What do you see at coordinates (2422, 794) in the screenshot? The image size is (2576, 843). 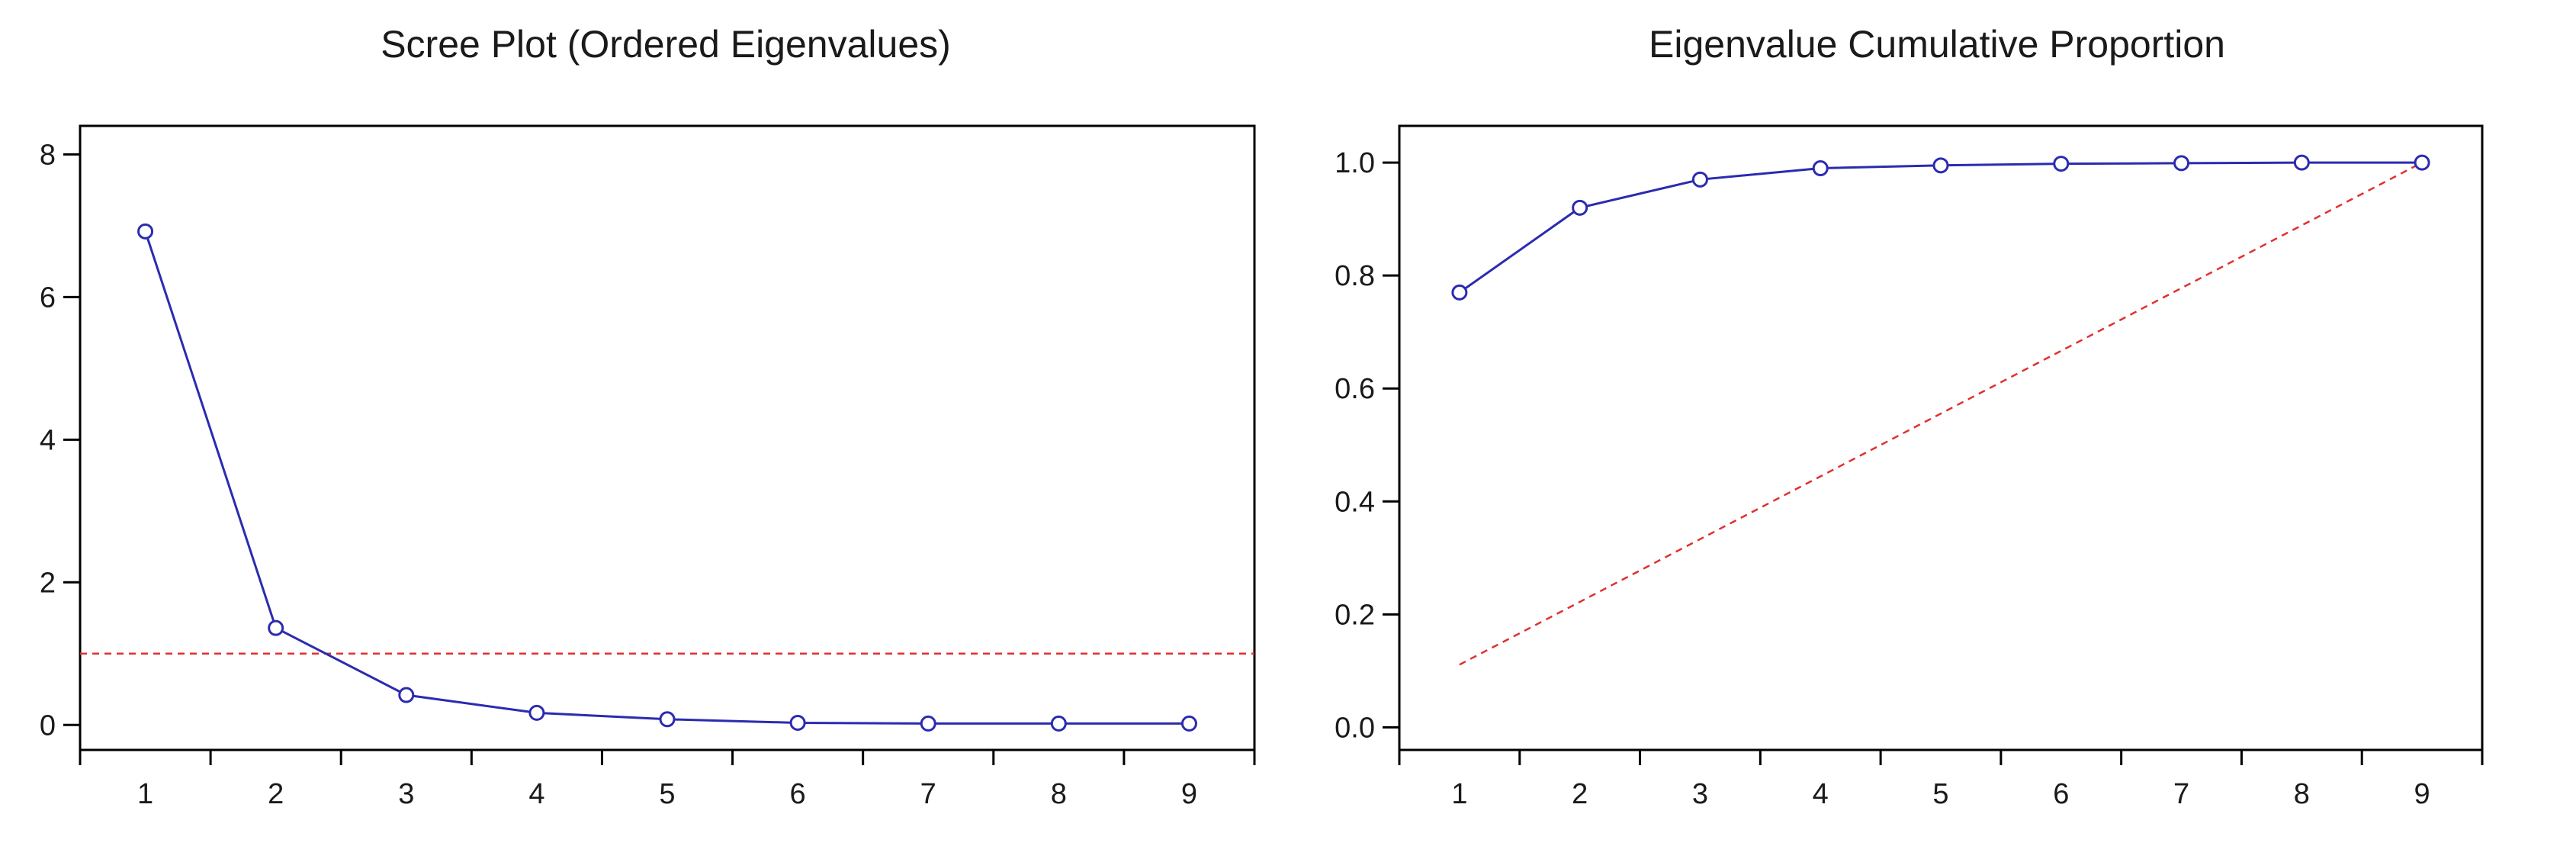 I see `cumulative-x-tick-label: 9` at bounding box center [2422, 794].